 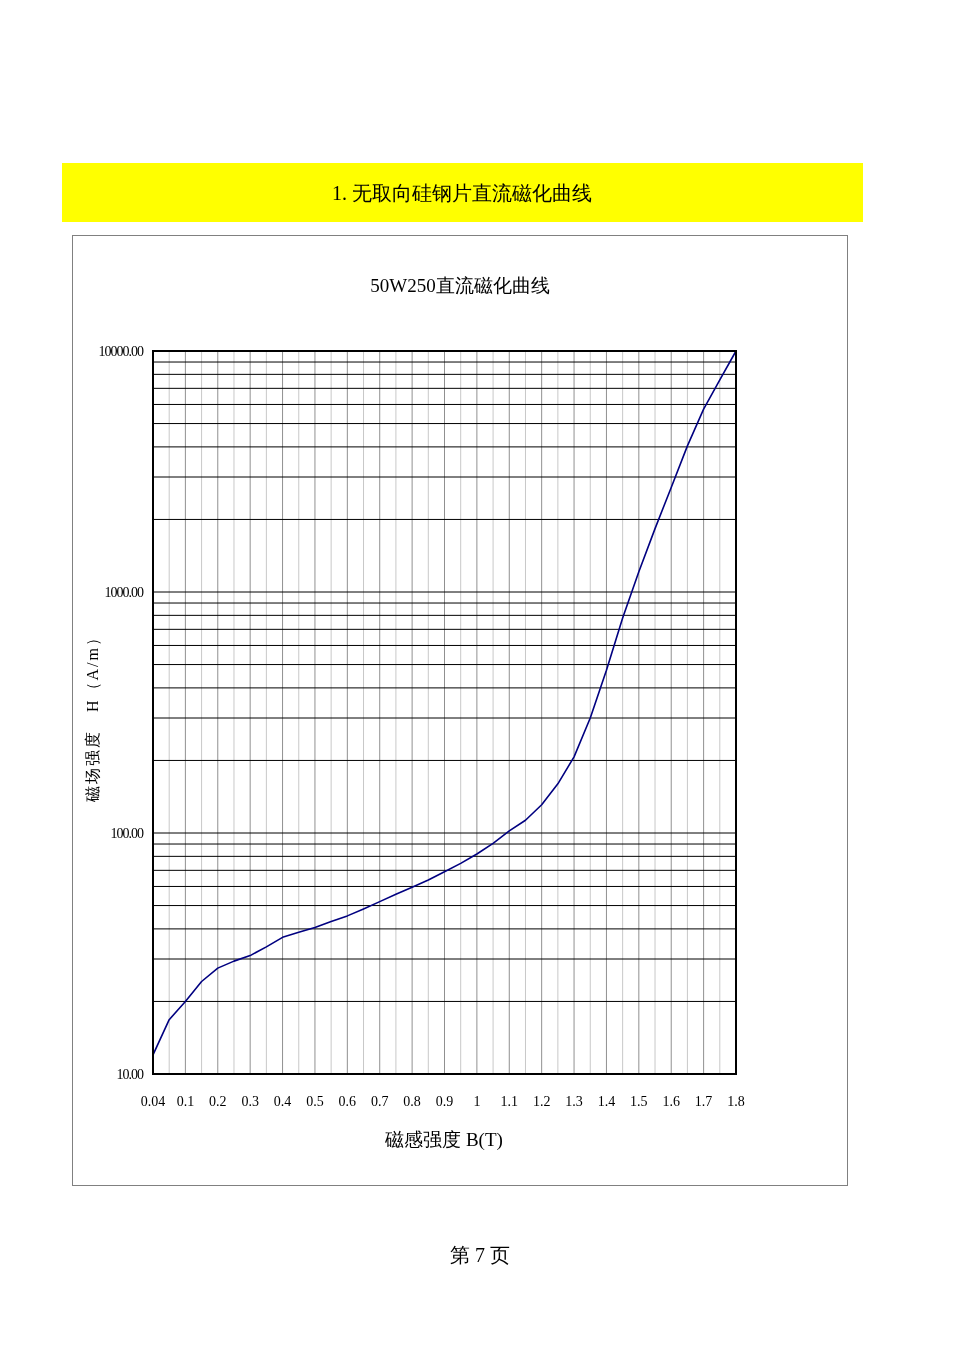 What do you see at coordinates (460, 285) in the screenshot?
I see `chart-title: 50W250直流磁化曲线` at bounding box center [460, 285].